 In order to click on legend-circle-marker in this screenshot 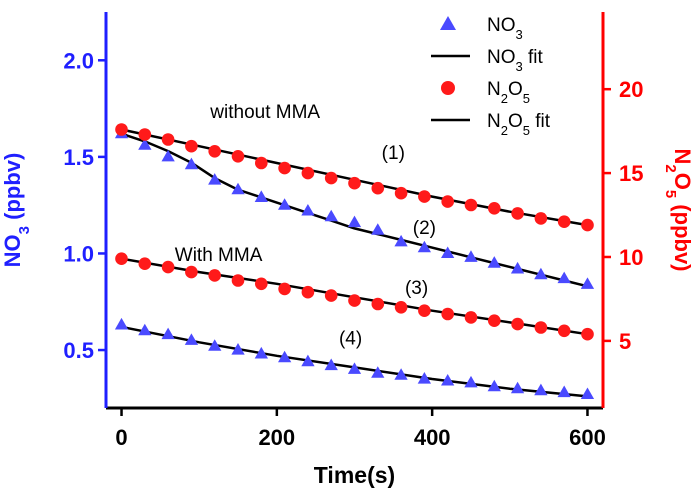, I will do `click(448, 88)`.